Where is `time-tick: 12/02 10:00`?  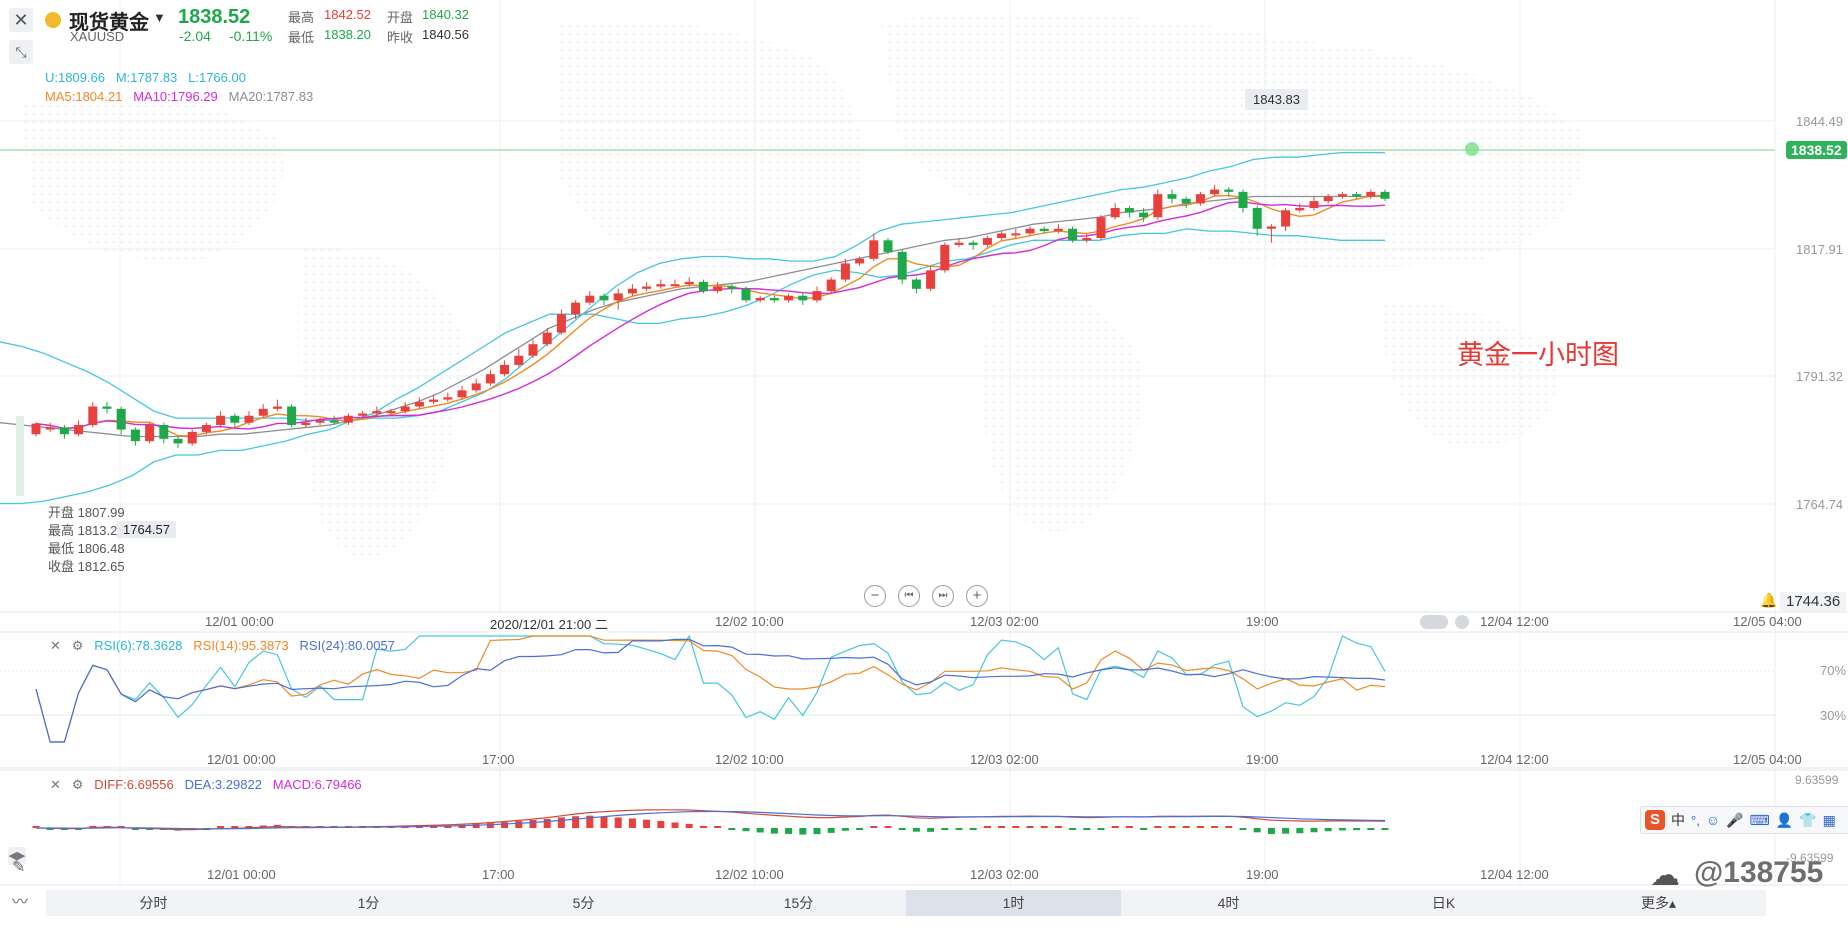
time-tick: 12/02 10:00 is located at coordinates (749, 874).